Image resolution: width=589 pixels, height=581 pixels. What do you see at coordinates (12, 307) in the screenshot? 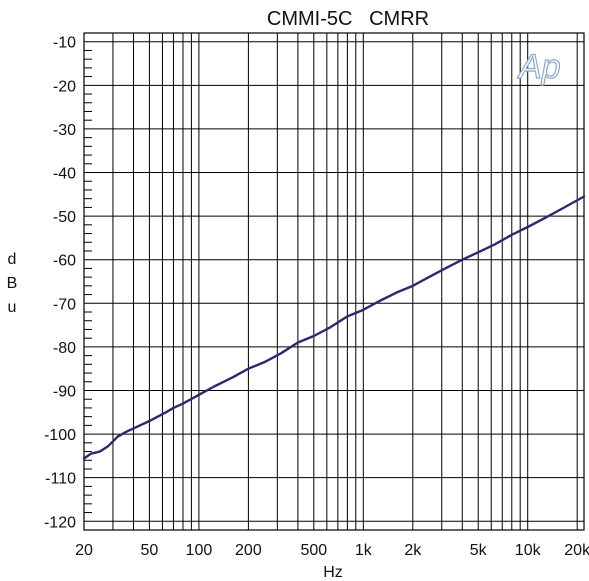
I see `y-axis-title-letter: u` at bounding box center [12, 307].